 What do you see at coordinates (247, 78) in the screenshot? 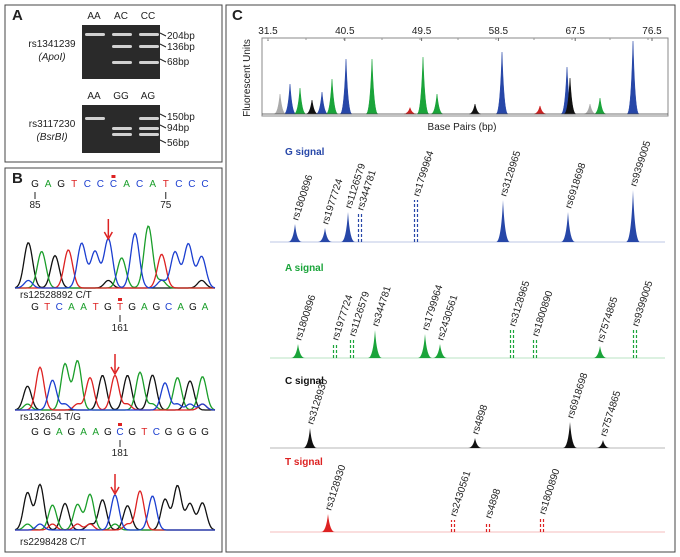
I see `y-axis-label: Fluorescent Units` at bounding box center [247, 78].